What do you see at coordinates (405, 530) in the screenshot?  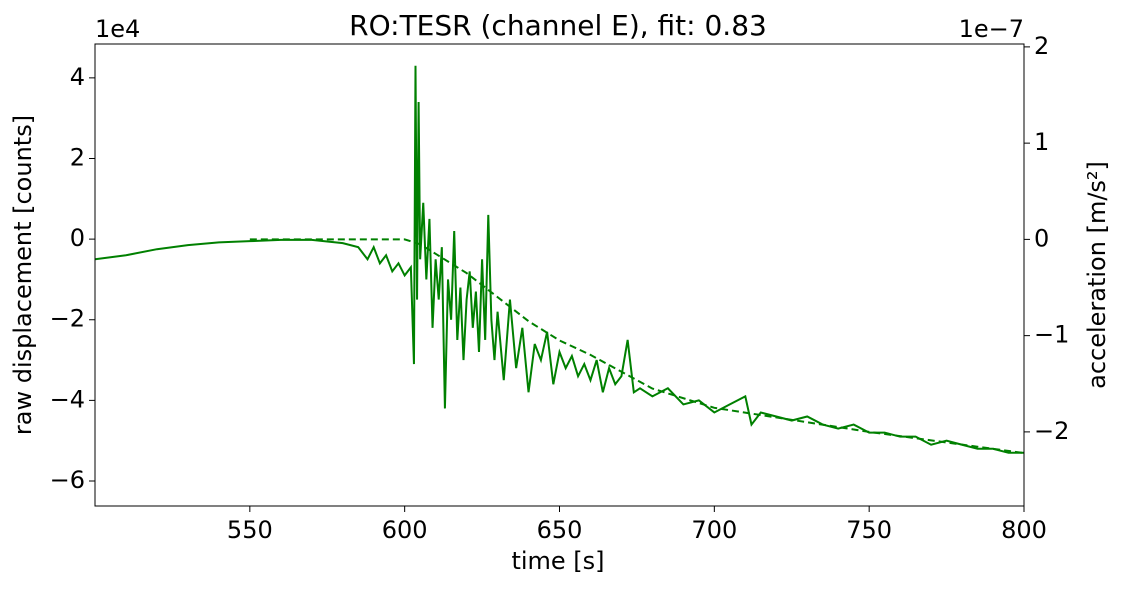 I see `x-tick-label: 600` at bounding box center [405, 530].